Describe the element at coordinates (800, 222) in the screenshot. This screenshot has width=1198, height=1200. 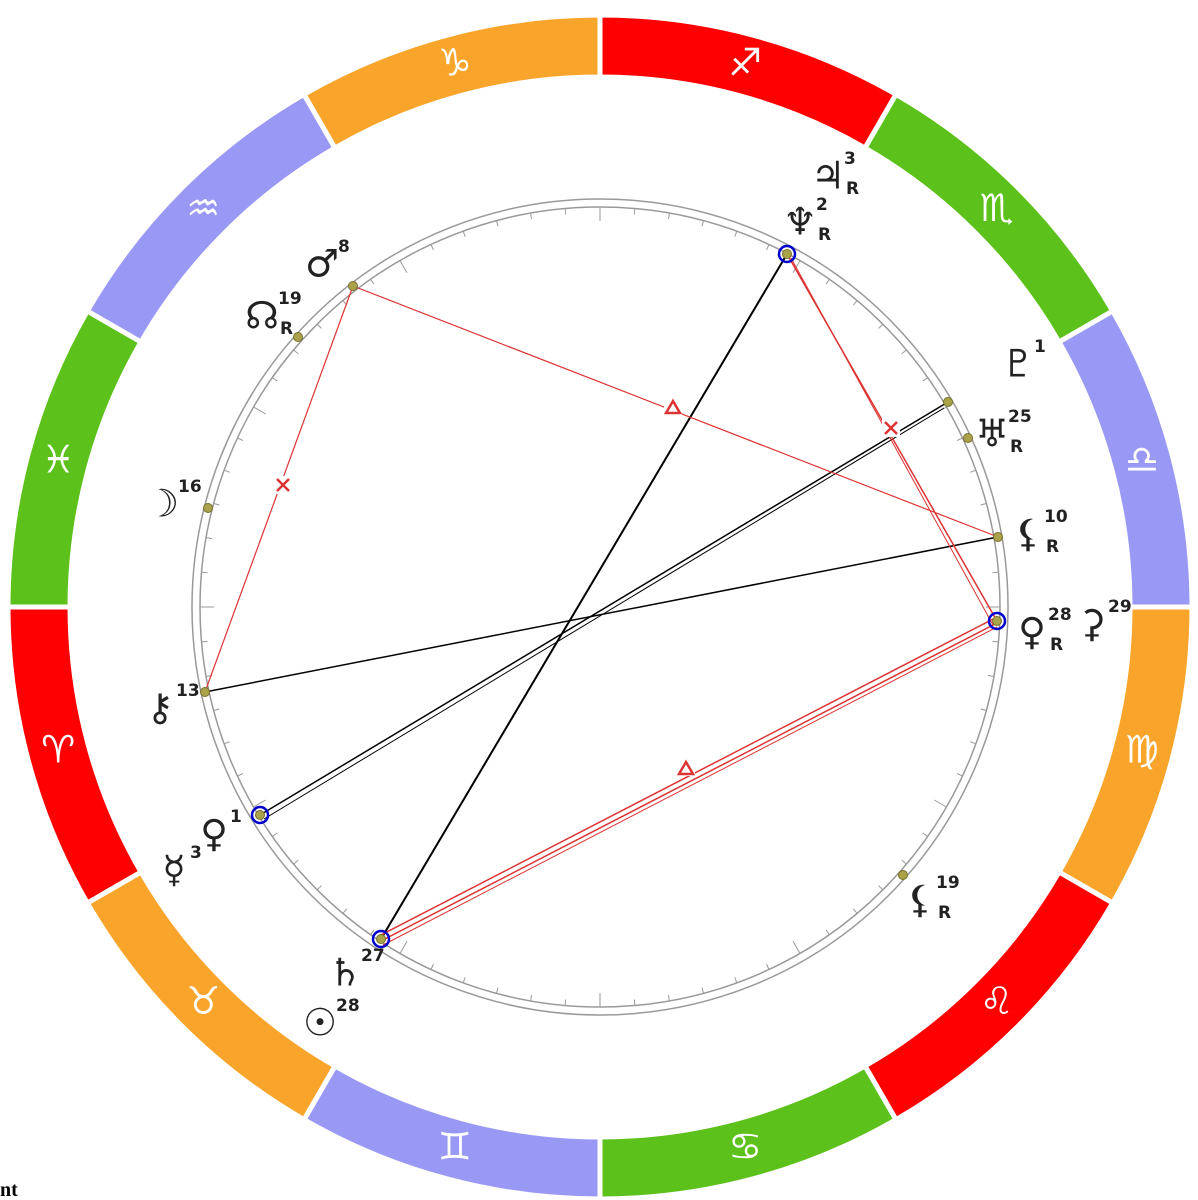
I see `planet-glyph: ♆` at that location.